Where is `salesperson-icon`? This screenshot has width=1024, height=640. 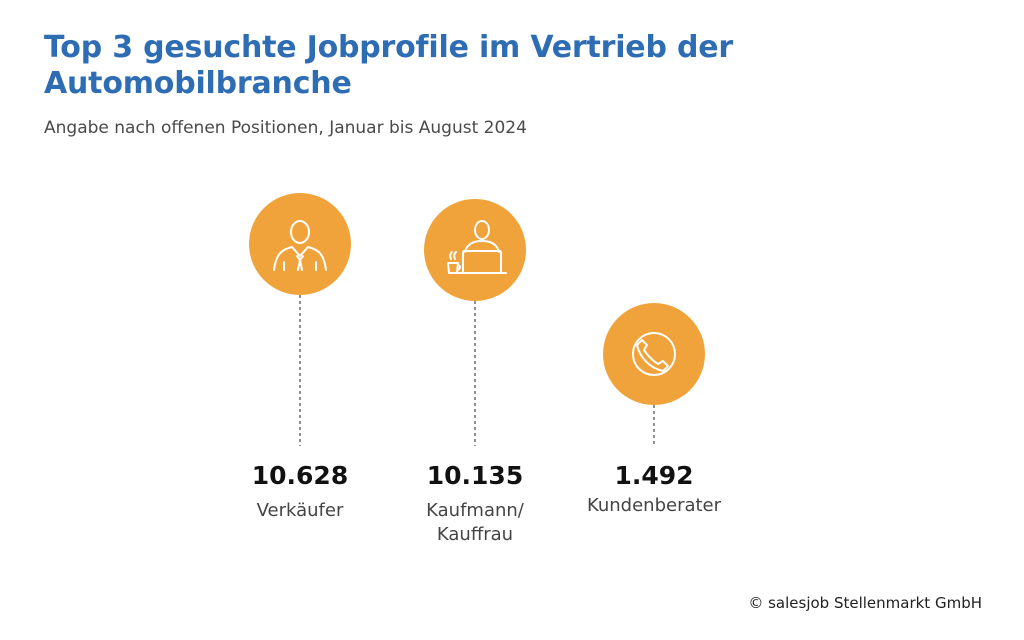 salesperson-icon is located at coordinates (300, 245).